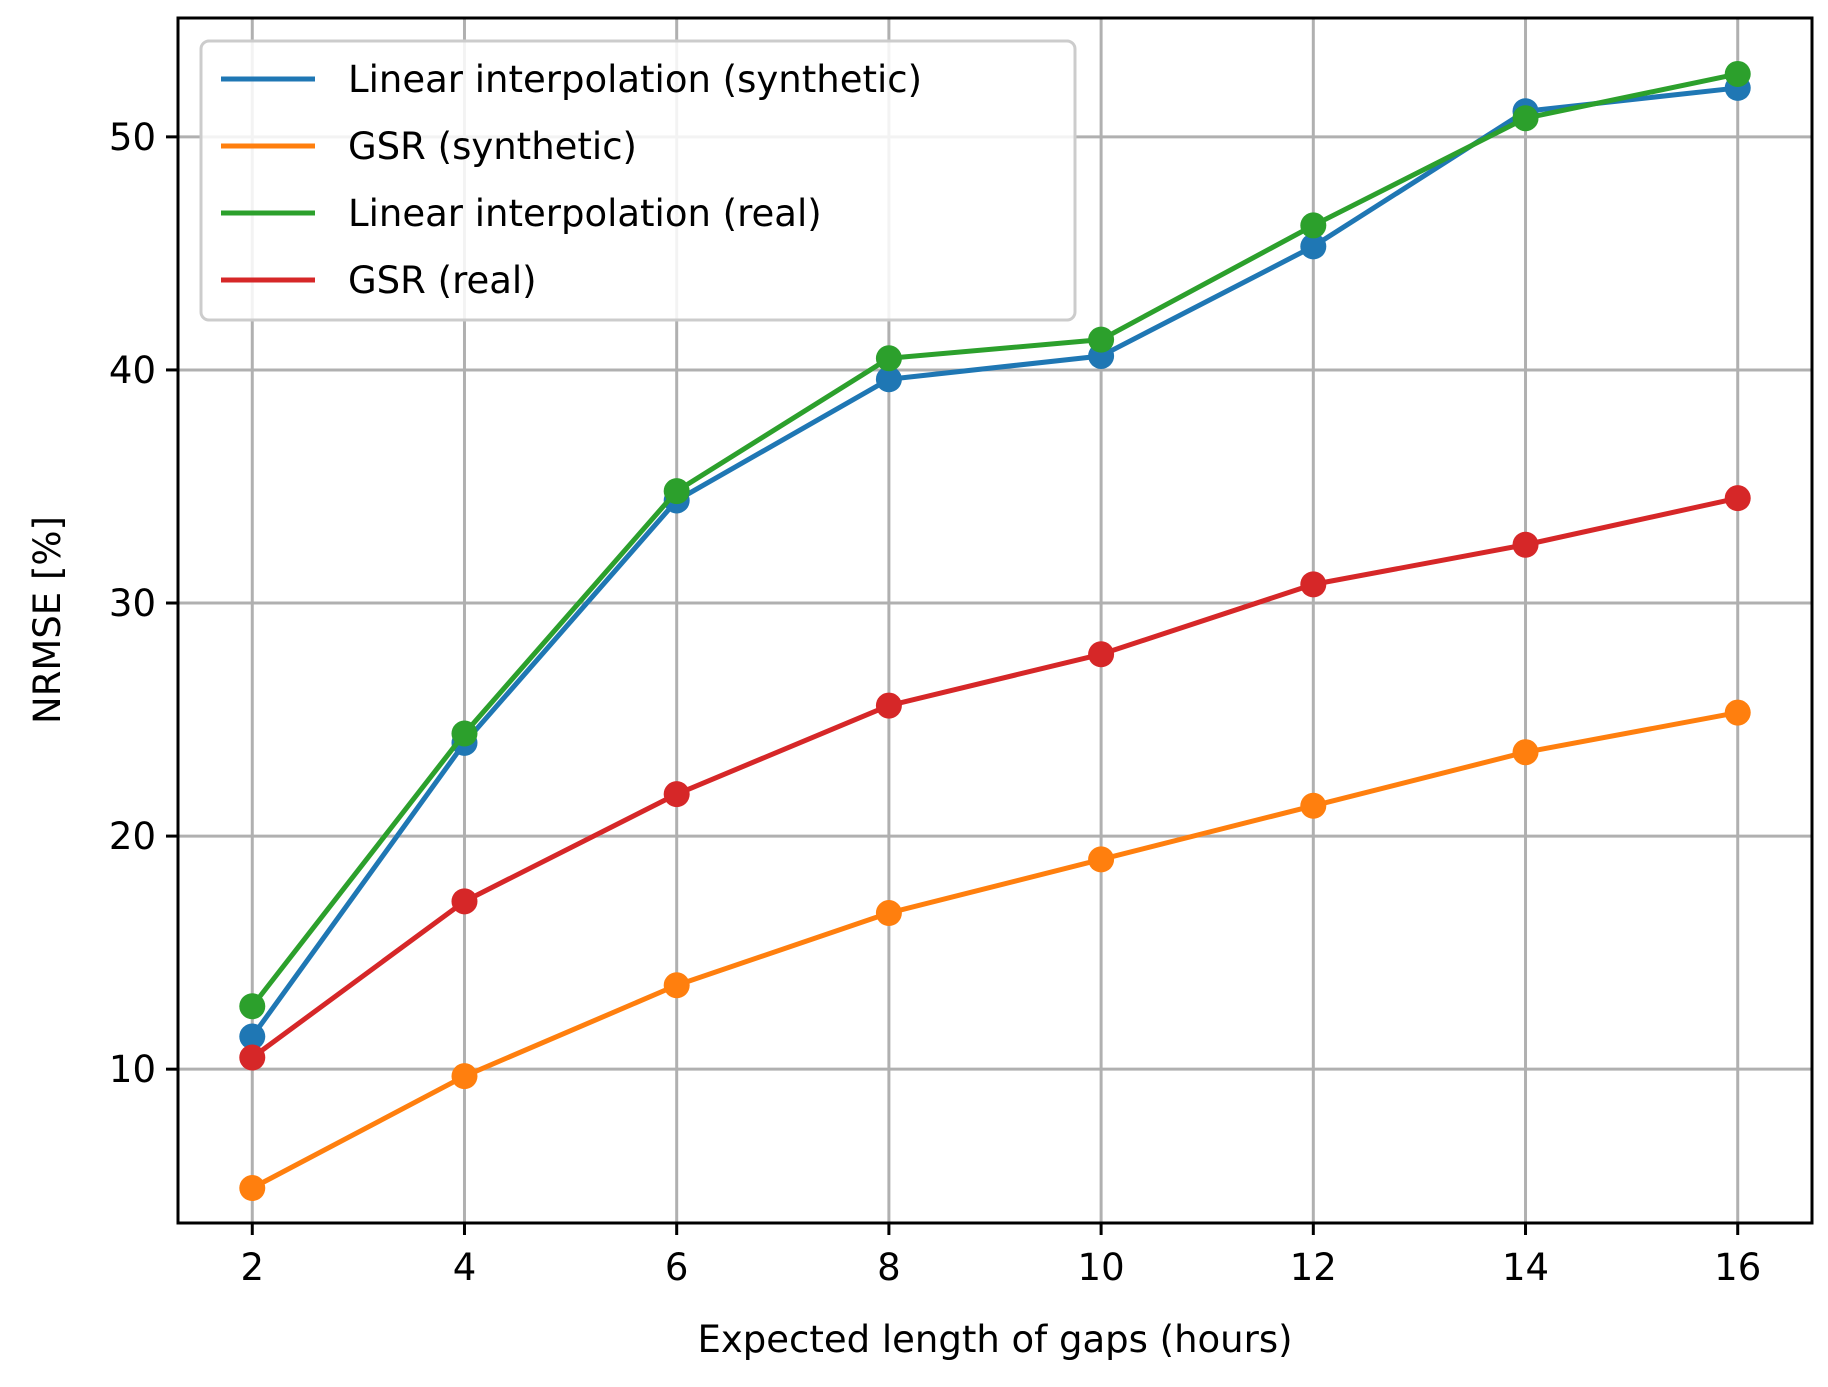  Describe the element at coordinates (465, 1267) in the screenshot. I see `x-tick-label: 4` at that location.